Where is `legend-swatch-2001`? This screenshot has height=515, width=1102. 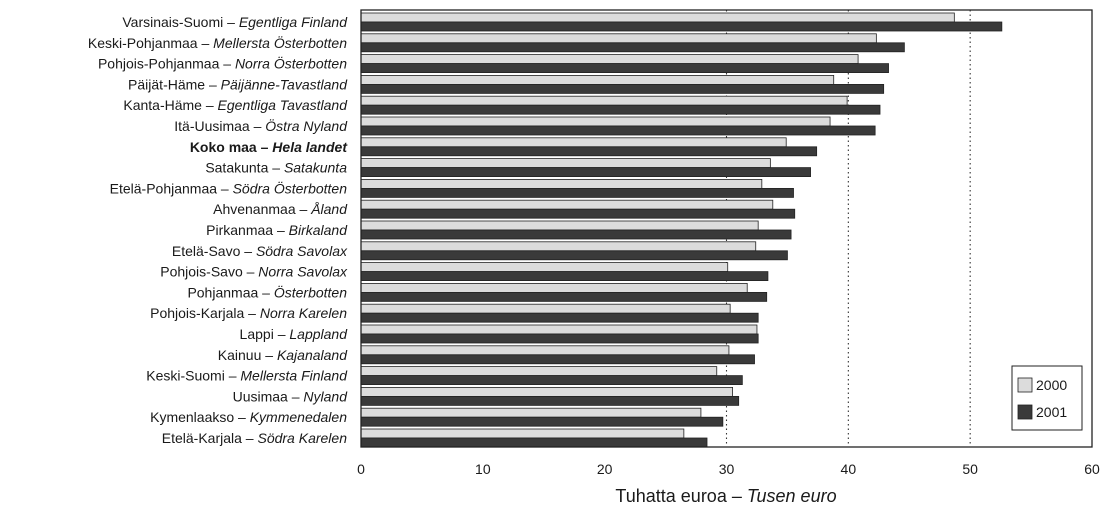 legend-swatch-2001 is located at coordinates (1025, 412).